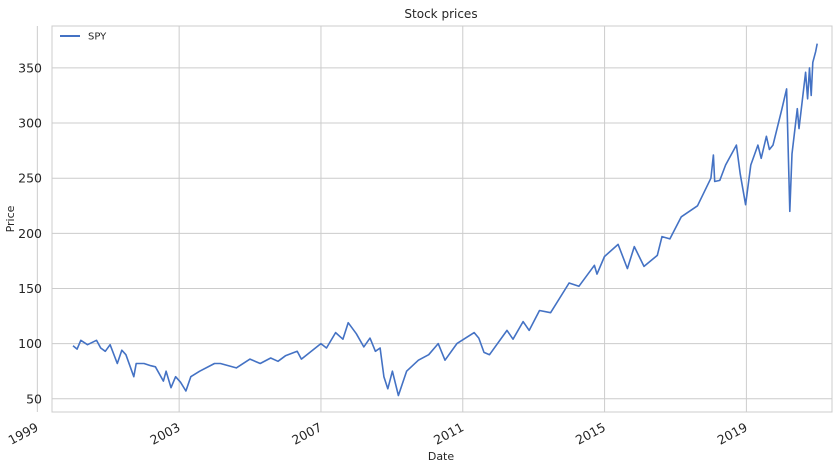 The width and height of the screenshot is (839, 469). I want to click on y-tick-label: 200, so click(30, 233).